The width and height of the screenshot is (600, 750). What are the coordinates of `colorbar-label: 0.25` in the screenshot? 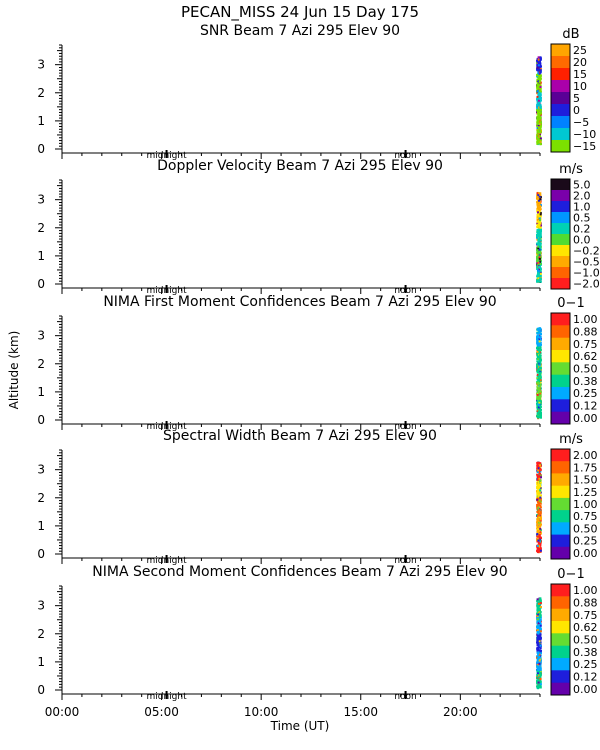 It's located at (585, 541).